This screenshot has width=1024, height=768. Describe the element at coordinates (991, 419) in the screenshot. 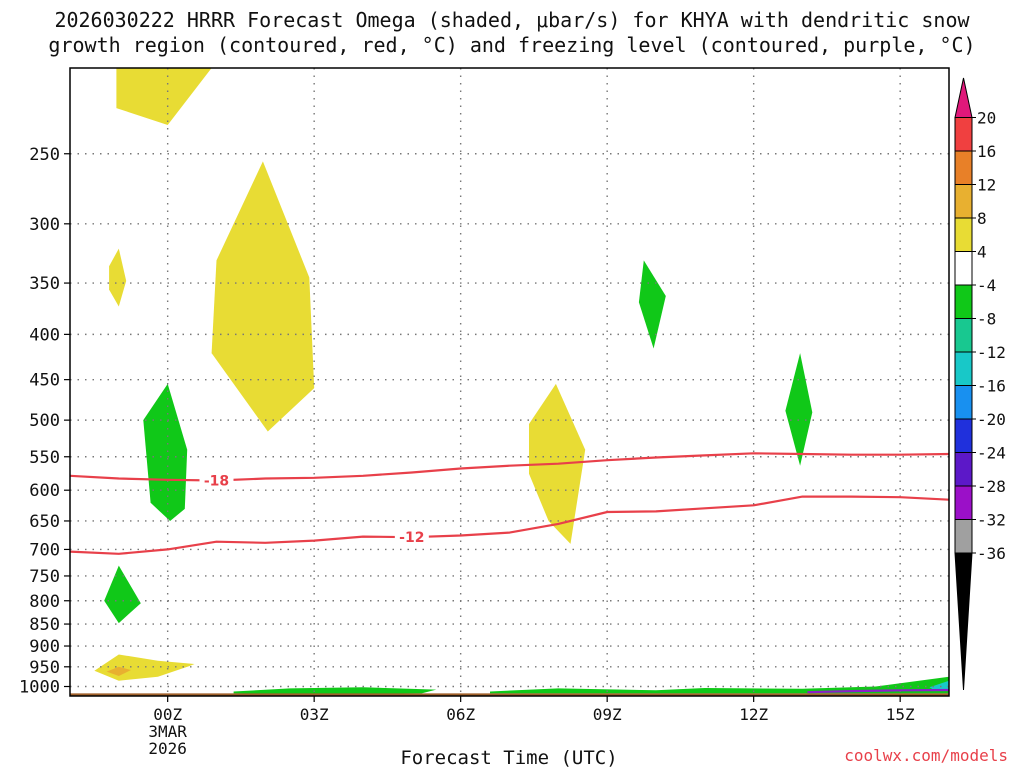

I see `colorbar-label-9: -20` at that location.